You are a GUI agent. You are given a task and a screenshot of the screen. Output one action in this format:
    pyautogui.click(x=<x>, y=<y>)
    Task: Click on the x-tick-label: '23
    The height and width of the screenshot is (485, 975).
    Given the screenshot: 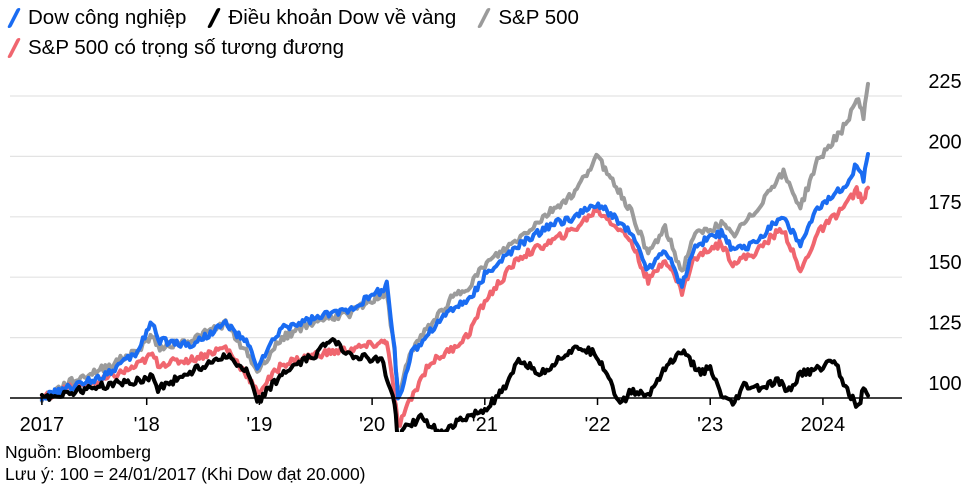 What is the action you would take?
    pyautogui.click(x=710, y=425)
    